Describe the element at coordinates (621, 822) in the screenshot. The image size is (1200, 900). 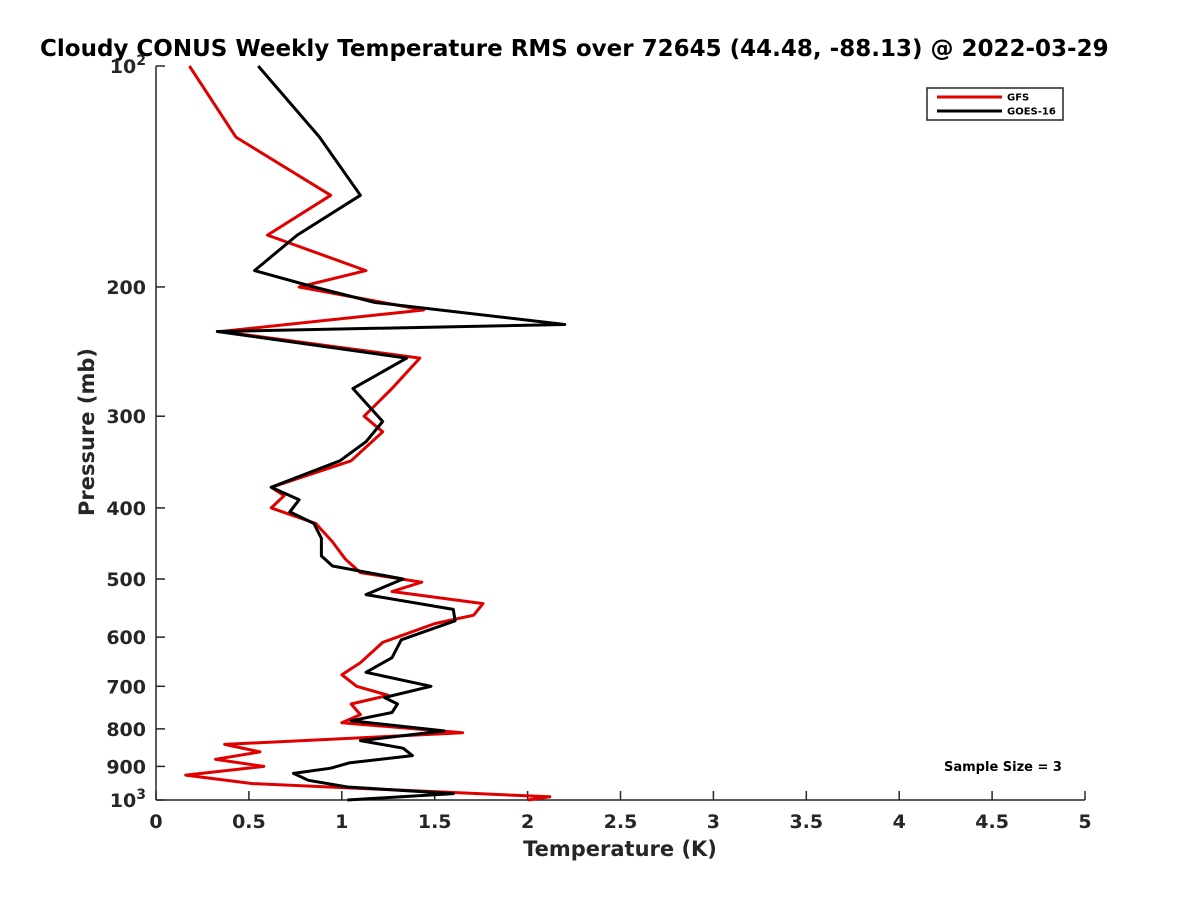
I see `x-tick-label: 2.5` at that location.